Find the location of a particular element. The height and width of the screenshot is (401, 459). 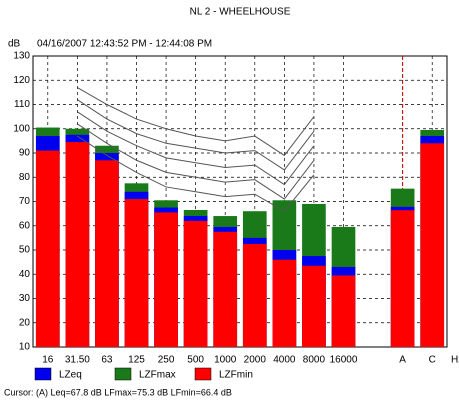

y-tick-label: 130 is located at coordinates (21, 56).